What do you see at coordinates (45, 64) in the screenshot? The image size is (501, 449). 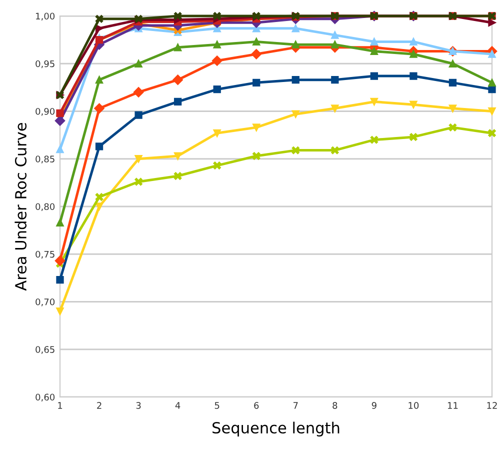 I see `y-tick-label: 0,95` at bounding box center [45, 64].